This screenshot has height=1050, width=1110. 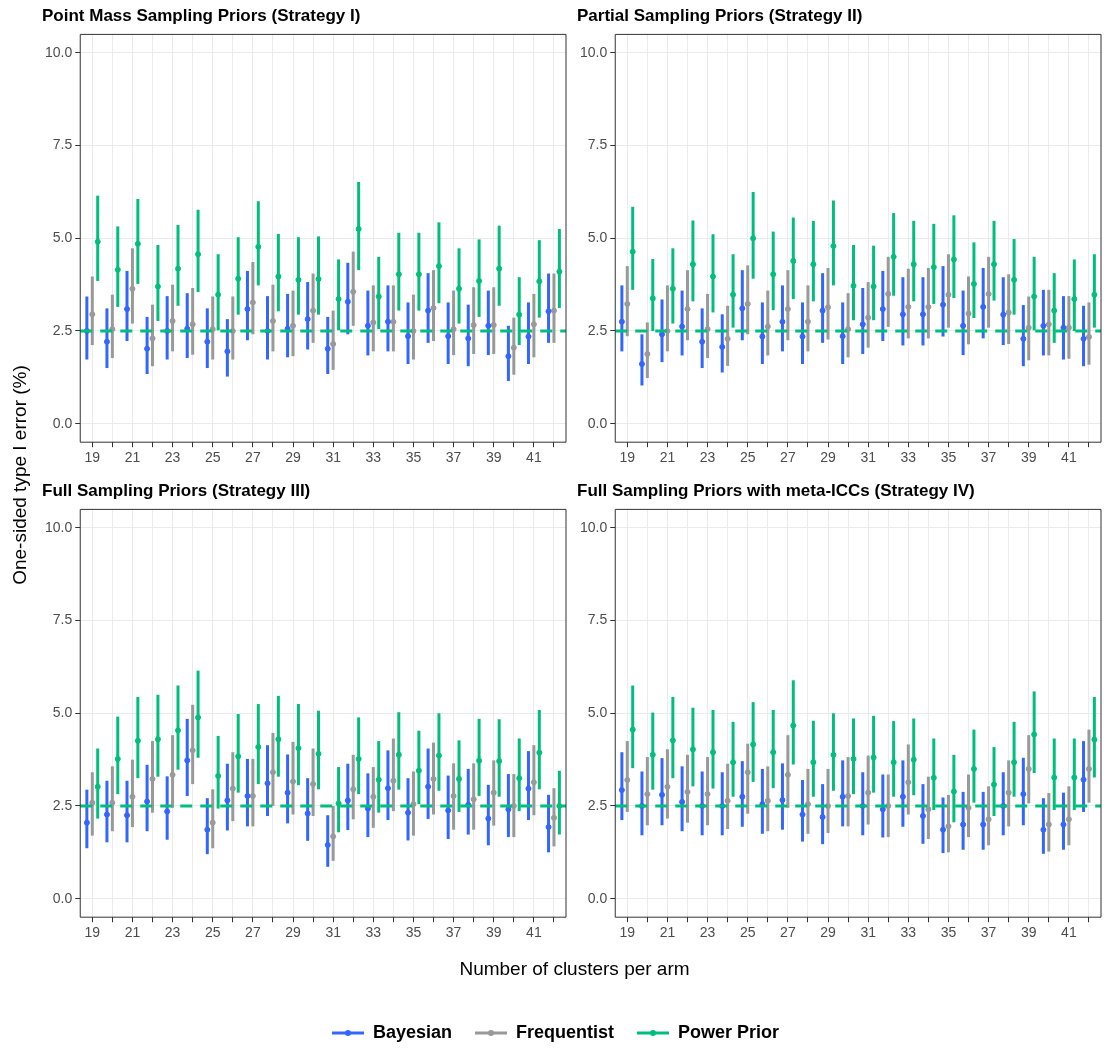 What do you see at coordinates (720, 15) in the screenshot?
I see `chart-title: Partial Sampling Priors (Strategy II)` at bounding box center [720, 15].